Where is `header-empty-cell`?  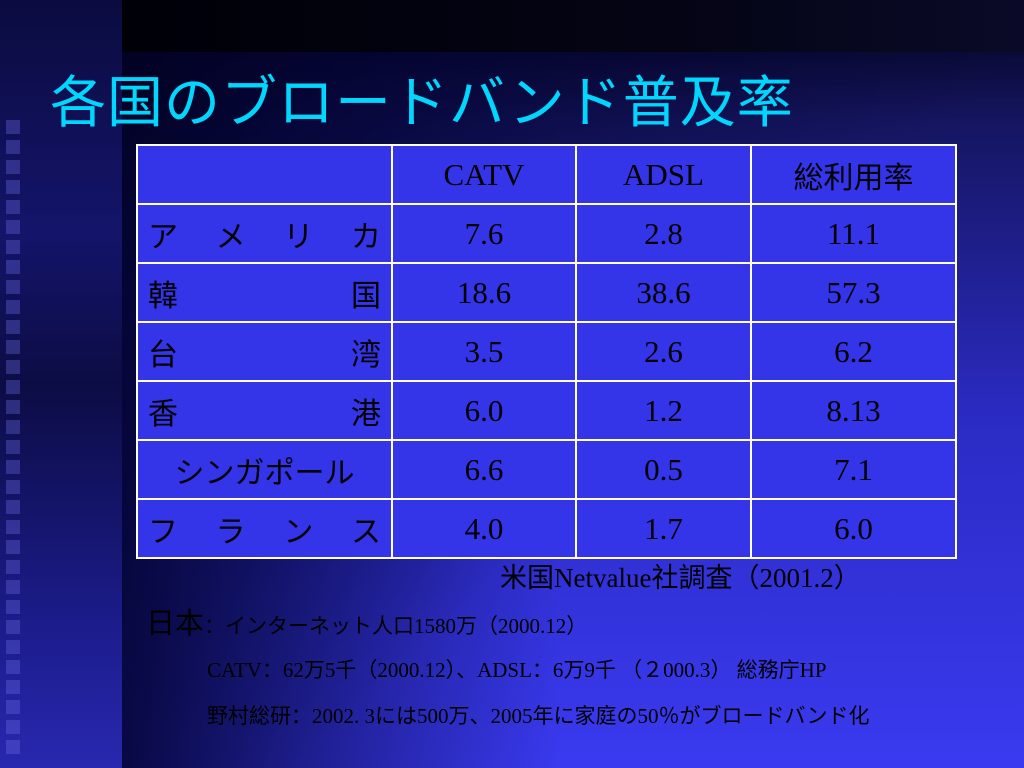
header-empty-cell is located at coordinates (264, 174).